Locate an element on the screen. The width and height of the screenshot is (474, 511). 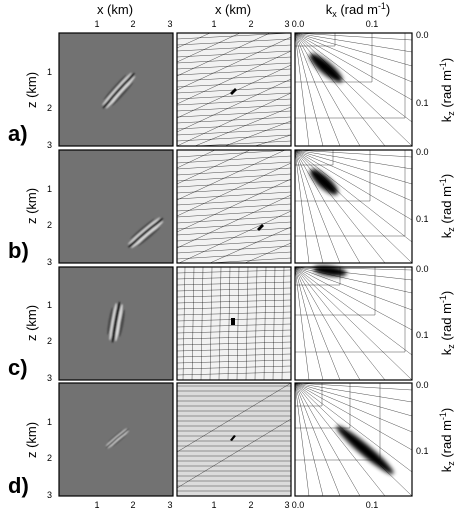
z-tick-b-3: 3 is located at coordinates (49, 262).